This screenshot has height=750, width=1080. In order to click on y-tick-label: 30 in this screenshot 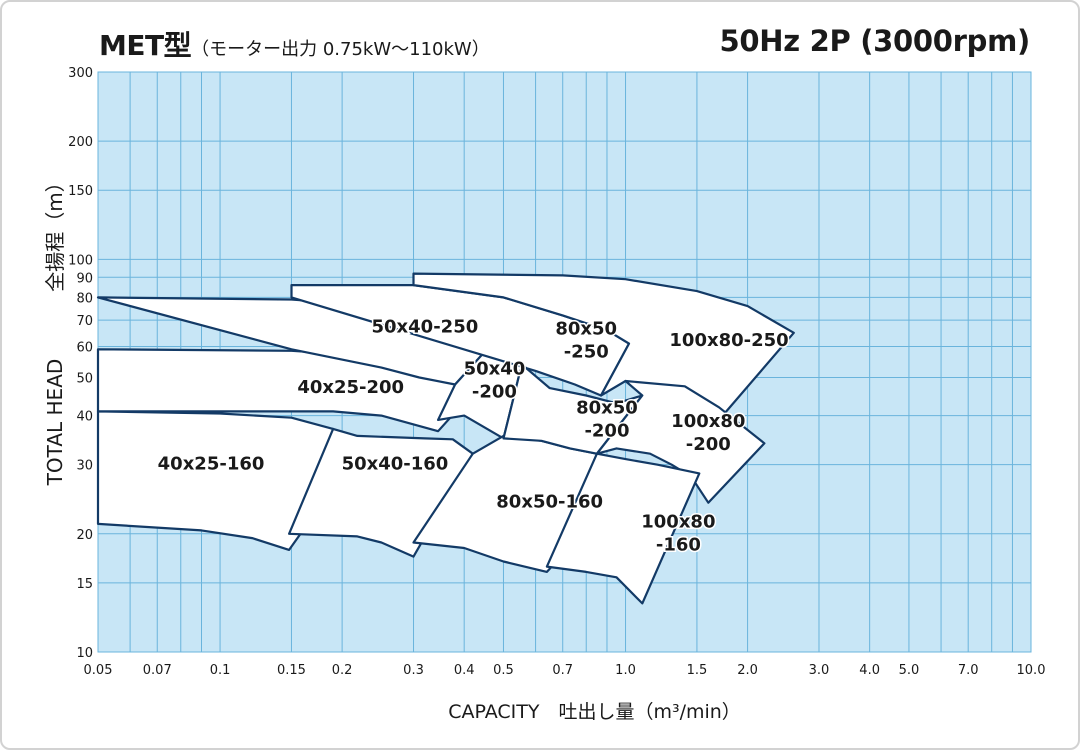, I will do `click(84, 466)`.